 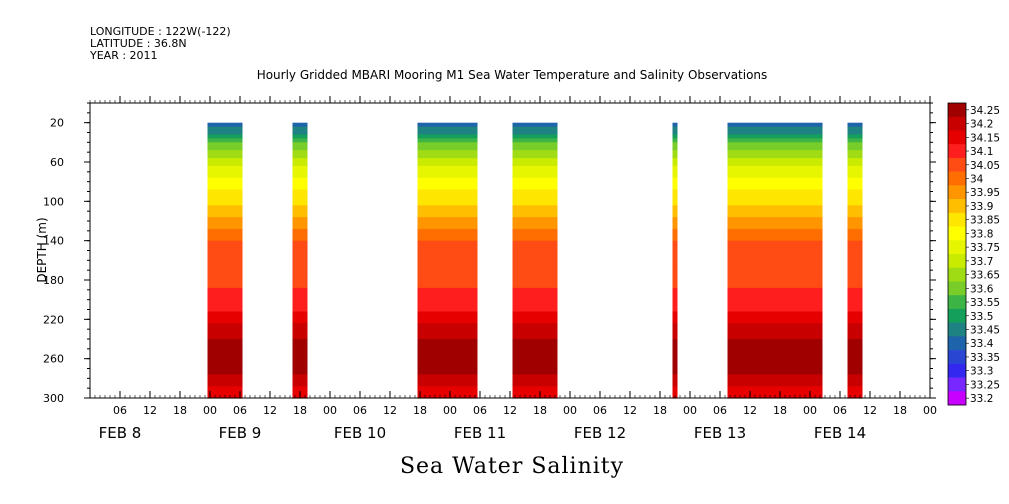 What do you see at coordinates (985, 331) in the screenshot?
I see `legend-label: 33.45` at bounding box center [985, 331].